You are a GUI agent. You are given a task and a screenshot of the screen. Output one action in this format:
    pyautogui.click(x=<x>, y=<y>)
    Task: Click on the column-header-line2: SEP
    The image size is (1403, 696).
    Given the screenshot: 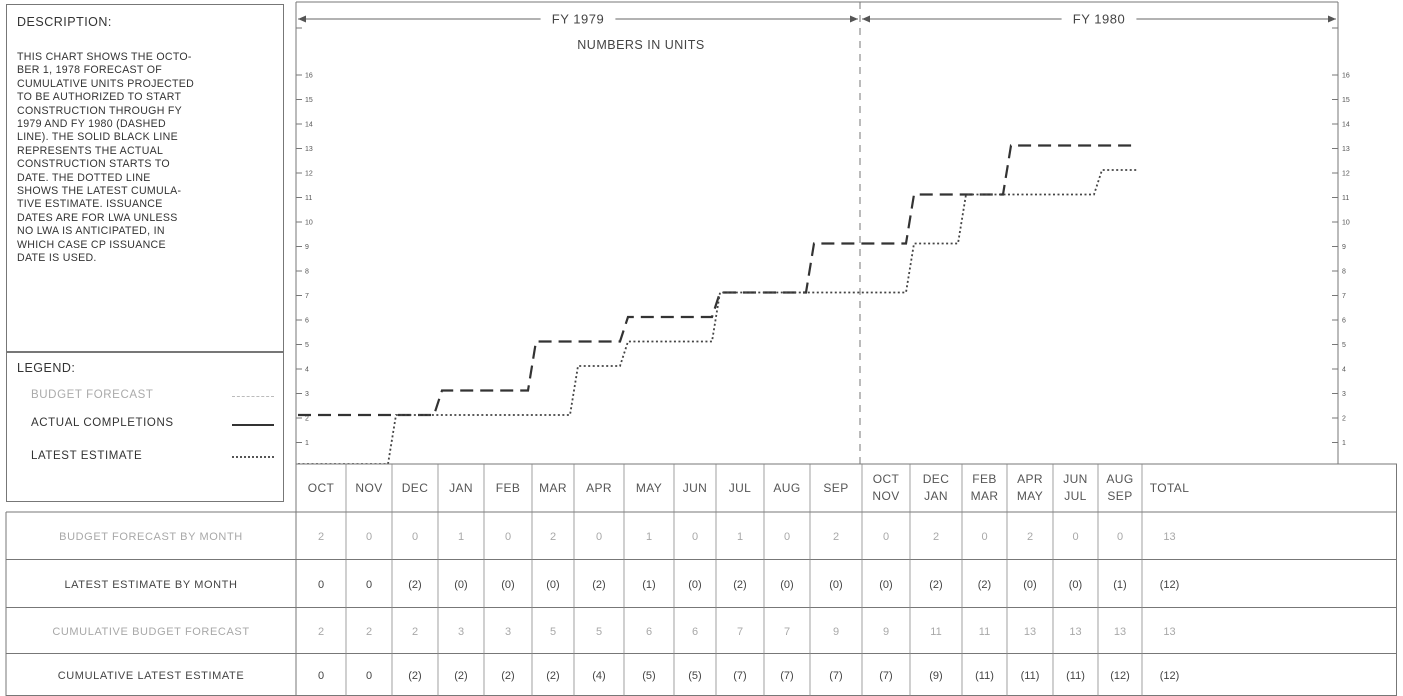 What is the action you would take?
    pyautogui.click(x=1119, y=496)
    